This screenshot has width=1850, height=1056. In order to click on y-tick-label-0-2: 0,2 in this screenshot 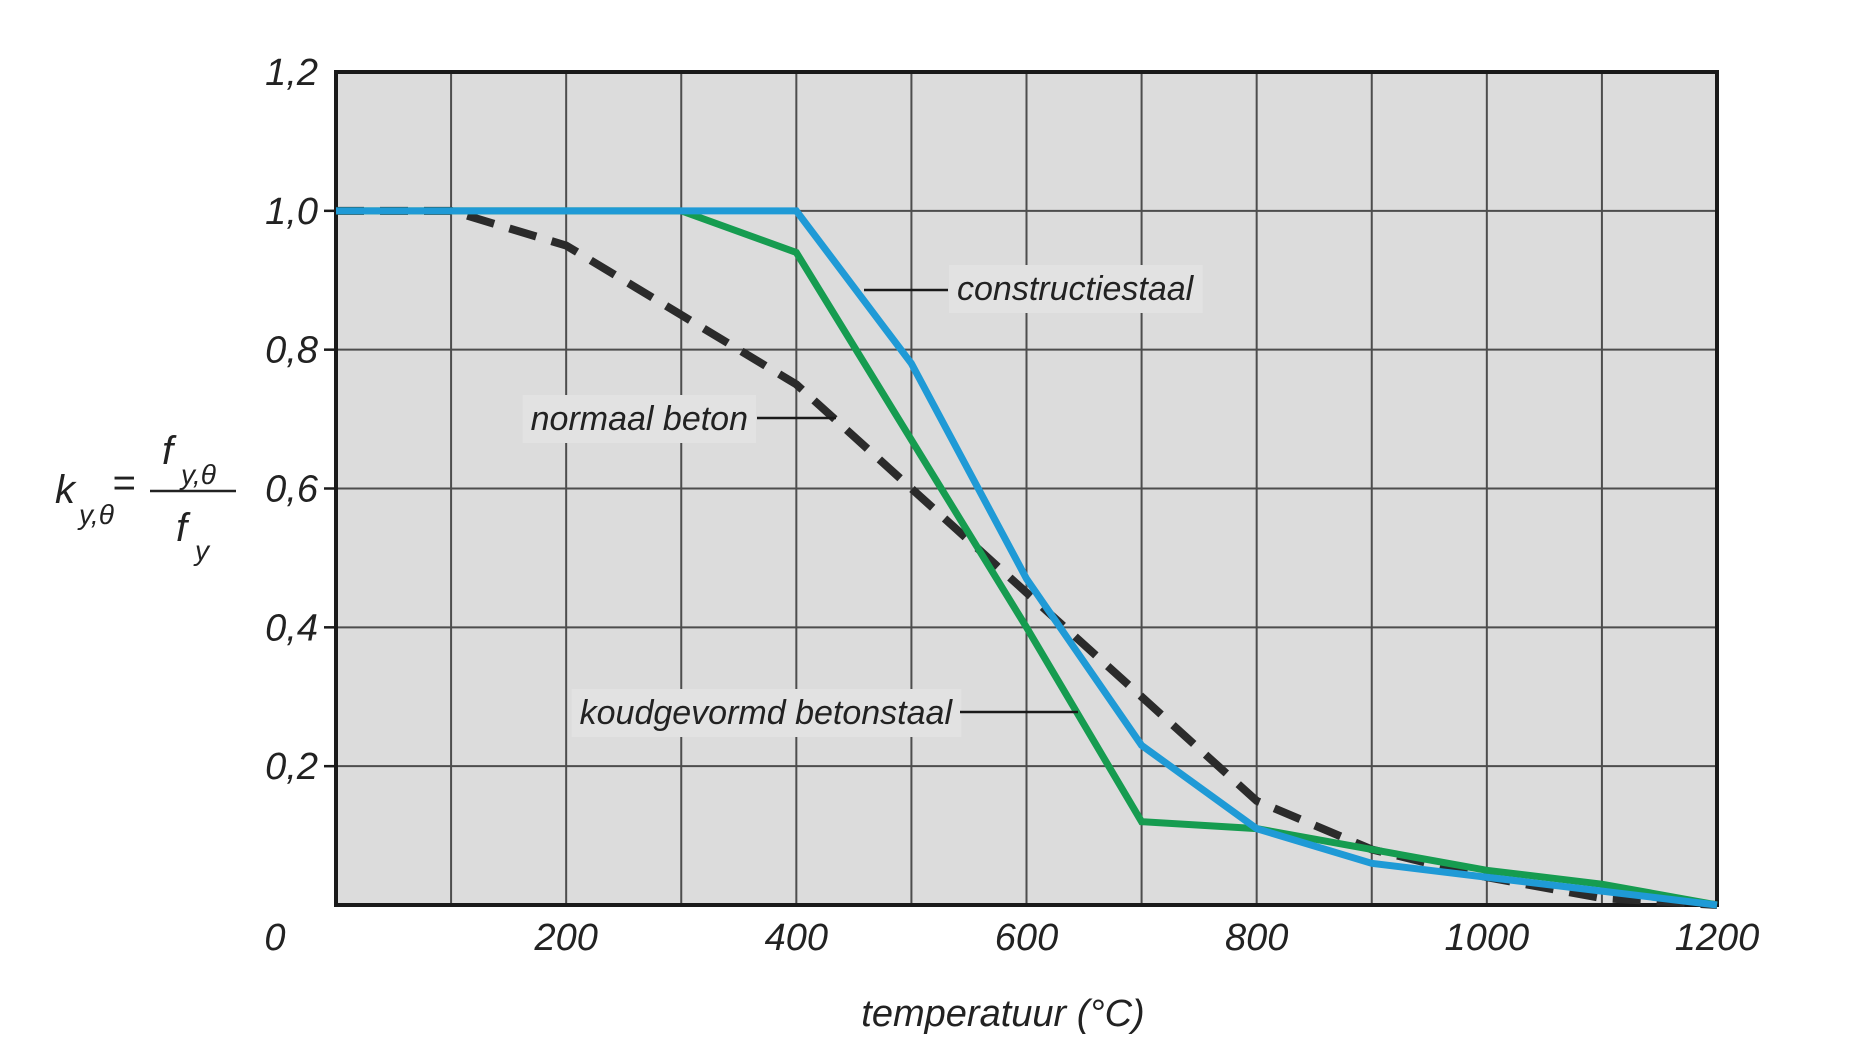, I will do `click(291, 767)`.